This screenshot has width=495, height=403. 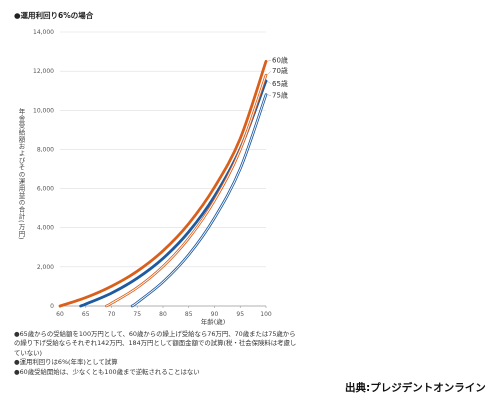 What do you see at coordinates (277, 77) in the screenshot?
I see `series-labels: 60歳 65歳 70歳 75歳` at bounding box center [277, 77].